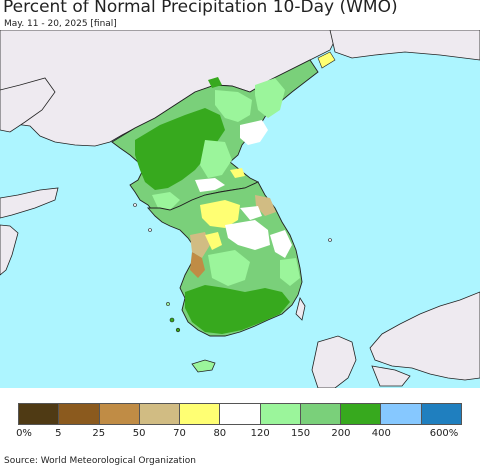 Image resolution: width=480 pixels, height=470 pixels. Describe the element at coordinates (281, 244) in the screenshot. I see `sk-white-east` at that location.